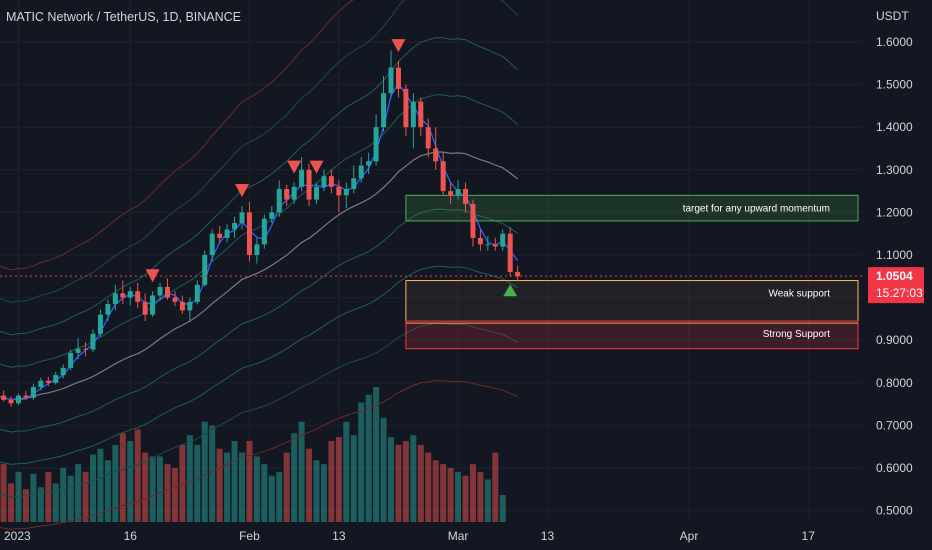 The image size is (932, 550). Describe the element at coordinates (894, 255) in the screenshot. I see `price-axis-tick-label: 1.1000` at that location.